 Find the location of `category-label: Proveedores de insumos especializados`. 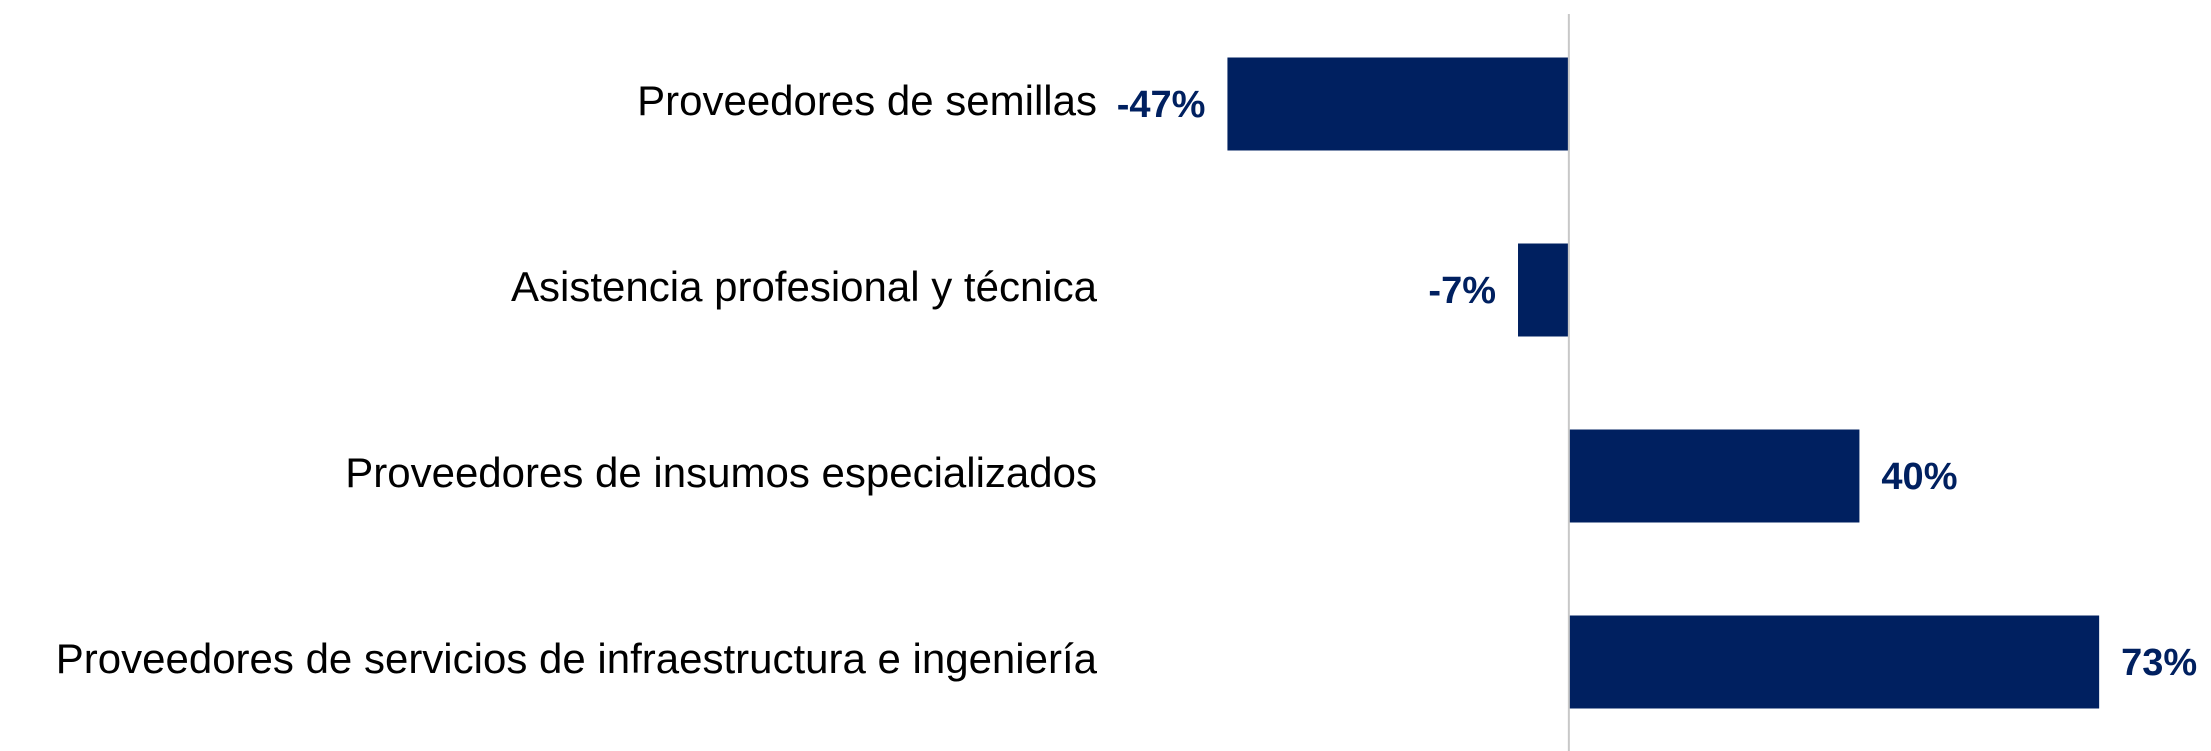

category-label: Proveedores de insumos especializados is located at coordinates (721, 472).